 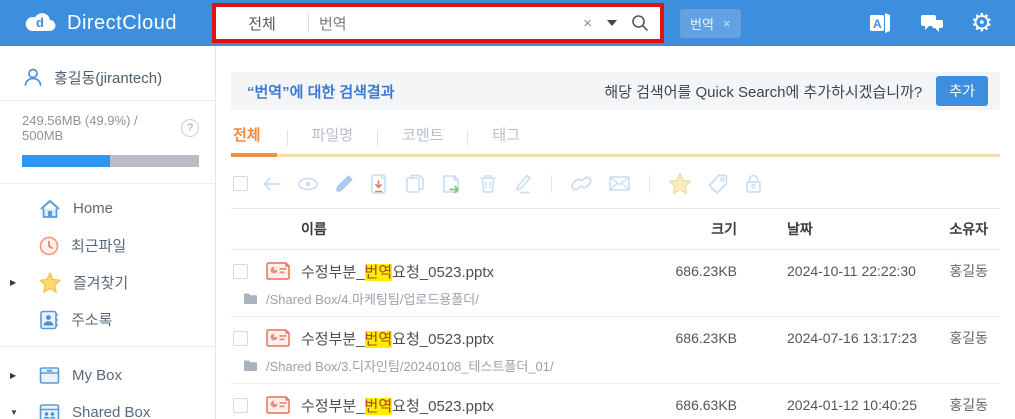 I want to click on logo-text: DirectCloud, so click(x=122, y=22).